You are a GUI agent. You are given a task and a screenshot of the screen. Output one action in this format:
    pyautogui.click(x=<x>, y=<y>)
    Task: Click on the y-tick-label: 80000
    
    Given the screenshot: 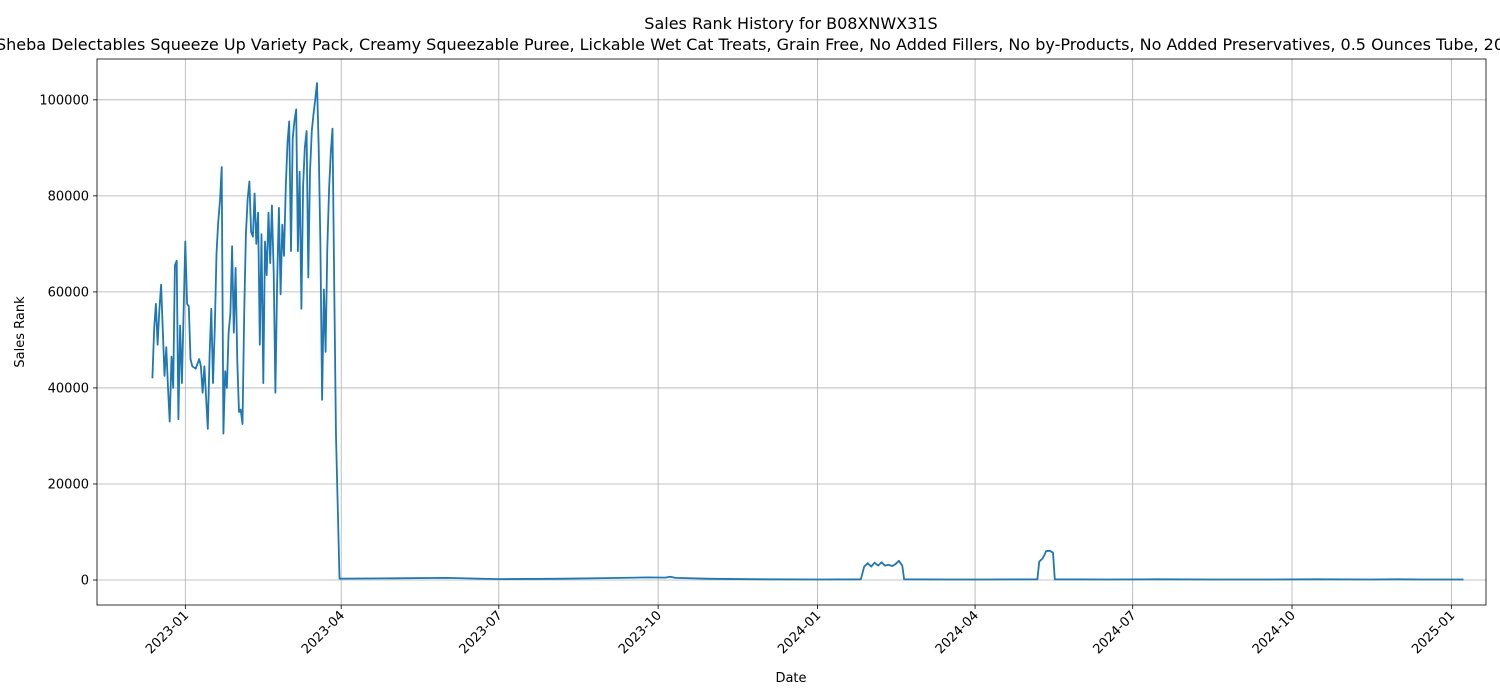 What is the action you would take?
    pyautogui.click(x=68, y=196)
    